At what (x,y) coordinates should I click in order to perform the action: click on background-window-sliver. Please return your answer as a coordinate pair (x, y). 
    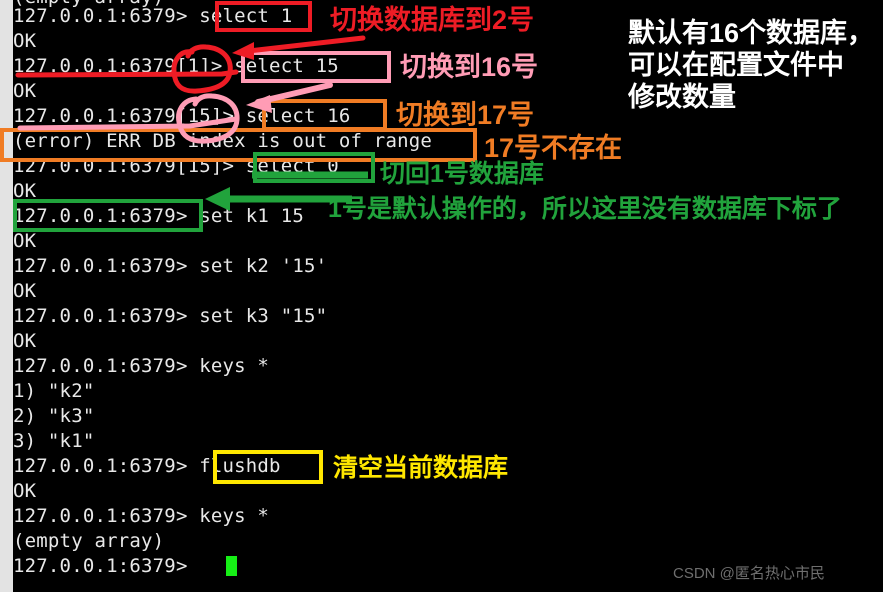
    Looking at the image, I should click on (6, 296).